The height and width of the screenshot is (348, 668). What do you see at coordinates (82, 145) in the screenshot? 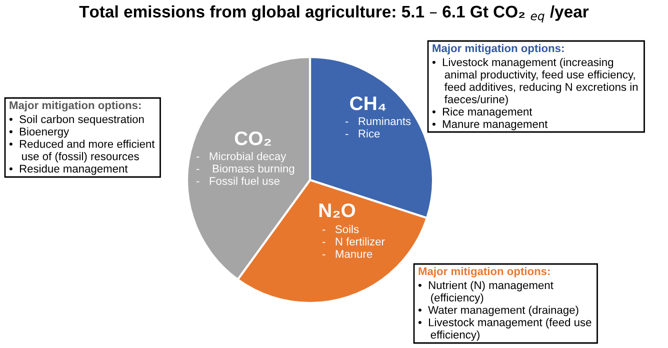
I see `text: • Soil carbon sequestration • Bioenergy • Reduced and more efficient use of (fossil) resources • Residue management` at bounding box center [82, 145].